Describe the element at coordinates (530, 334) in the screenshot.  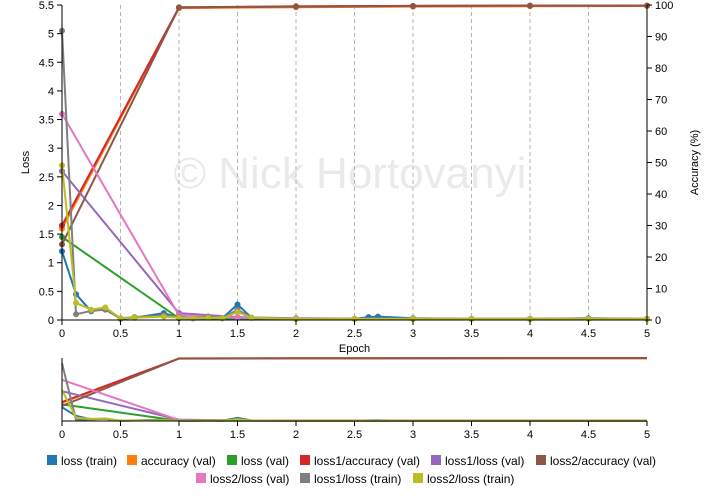
I see `x-tick-label: 4` at that location.